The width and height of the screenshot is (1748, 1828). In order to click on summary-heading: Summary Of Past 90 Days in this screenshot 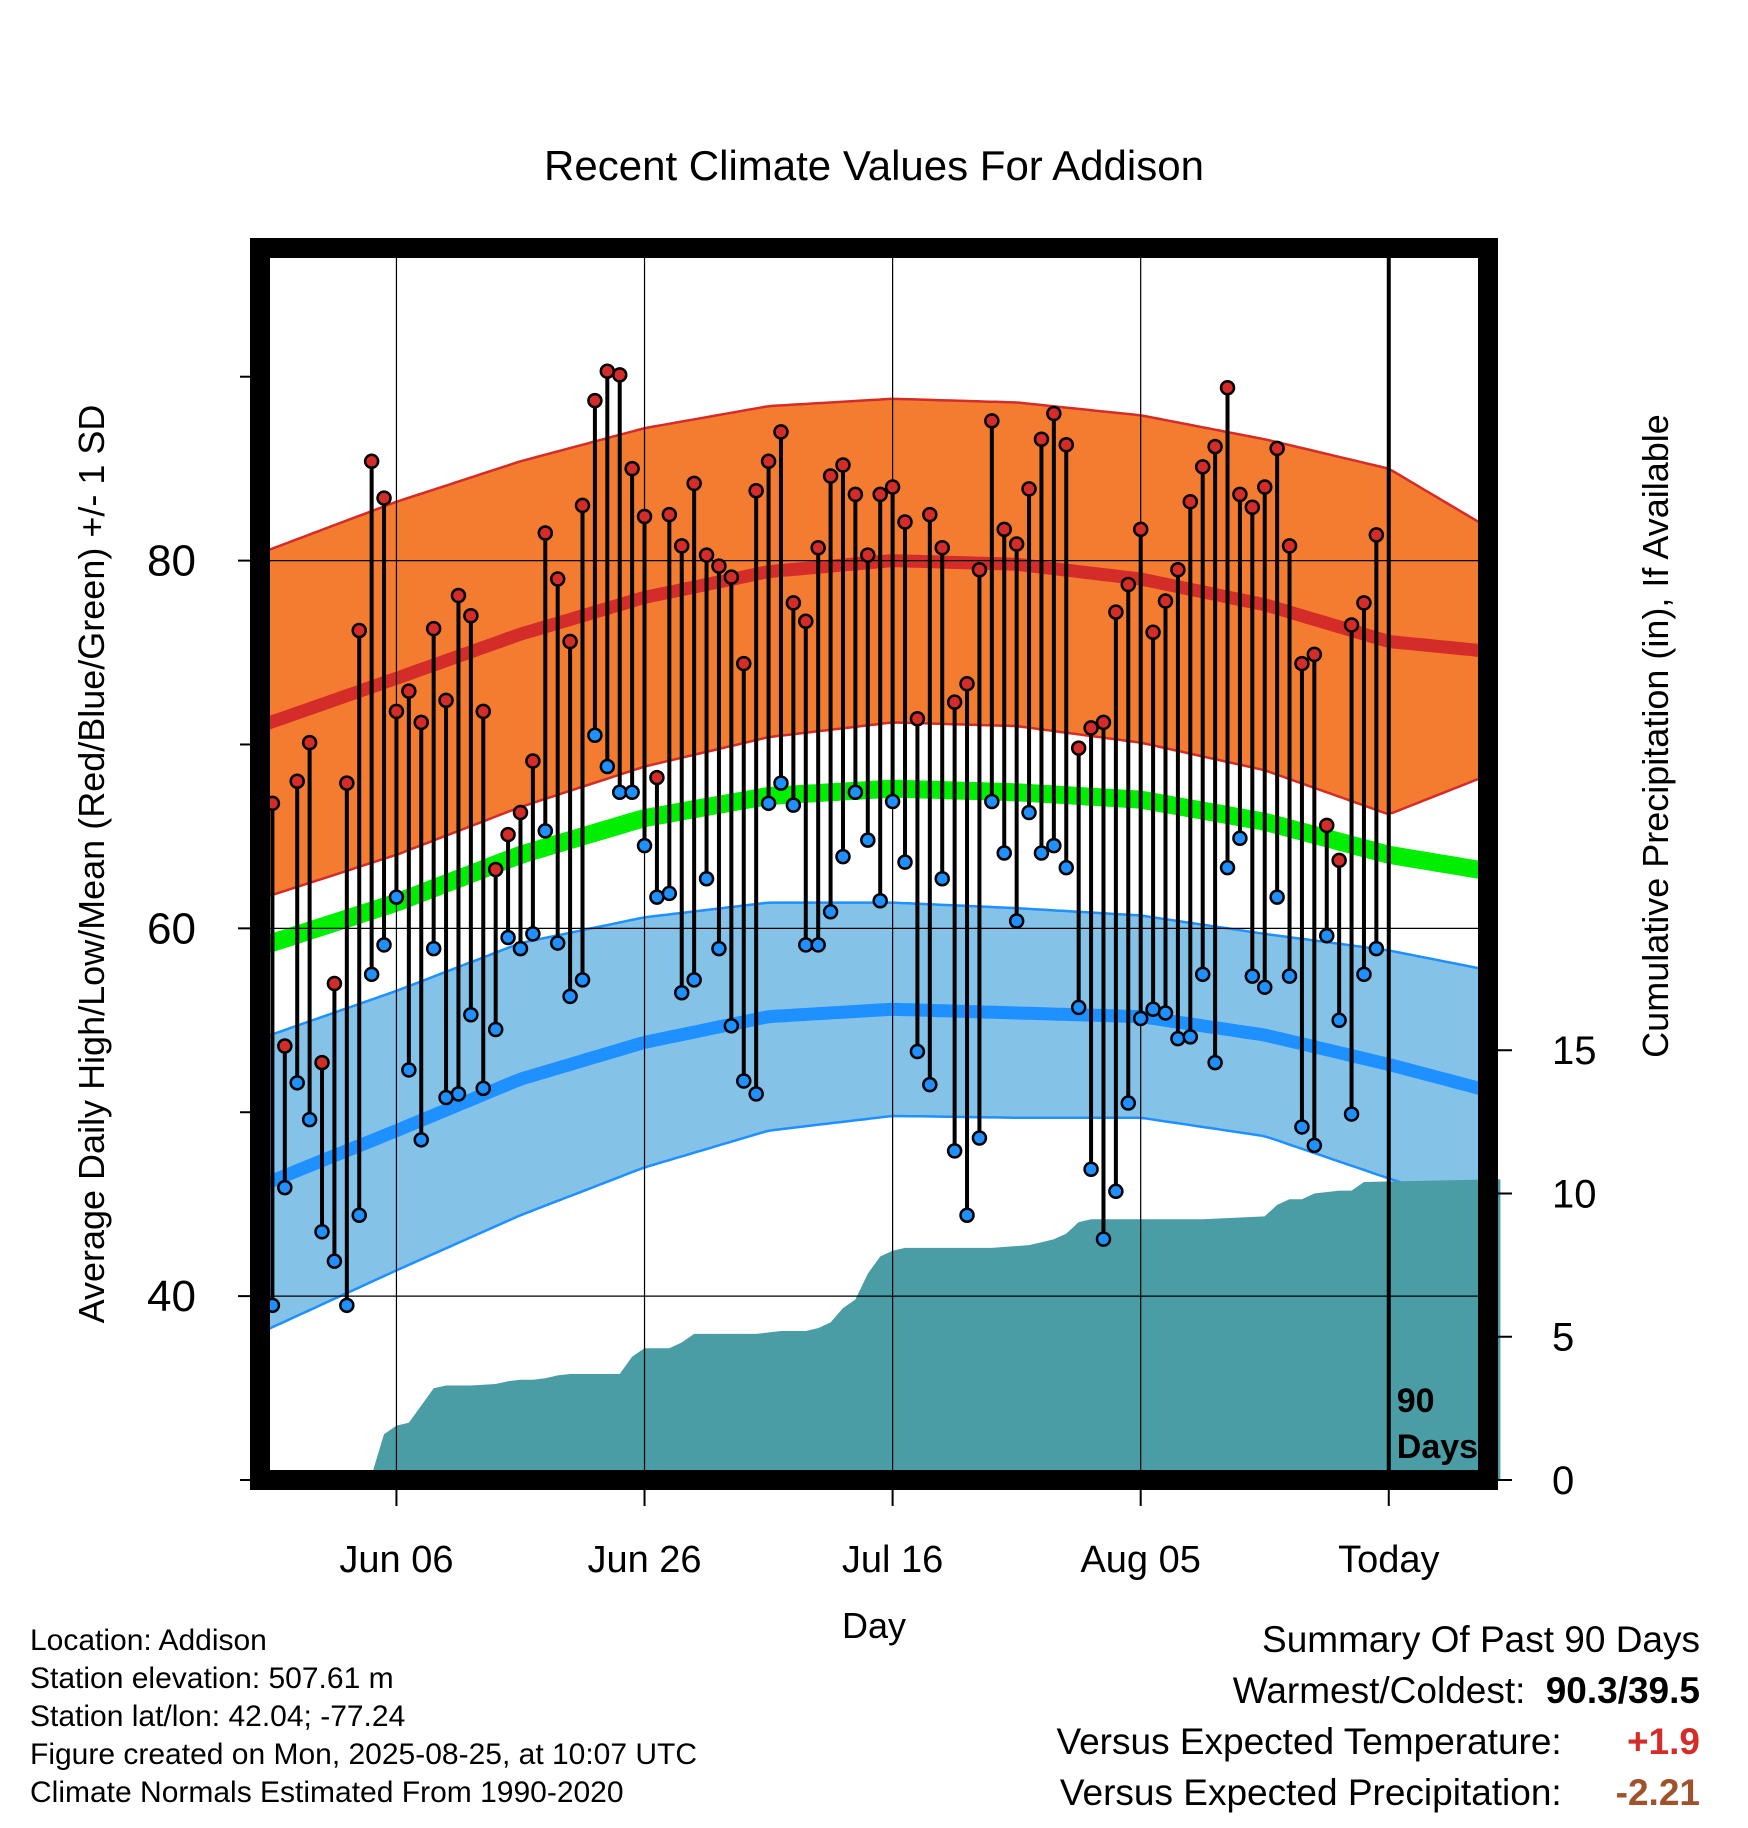, I will do `click(1481, 1639)`.